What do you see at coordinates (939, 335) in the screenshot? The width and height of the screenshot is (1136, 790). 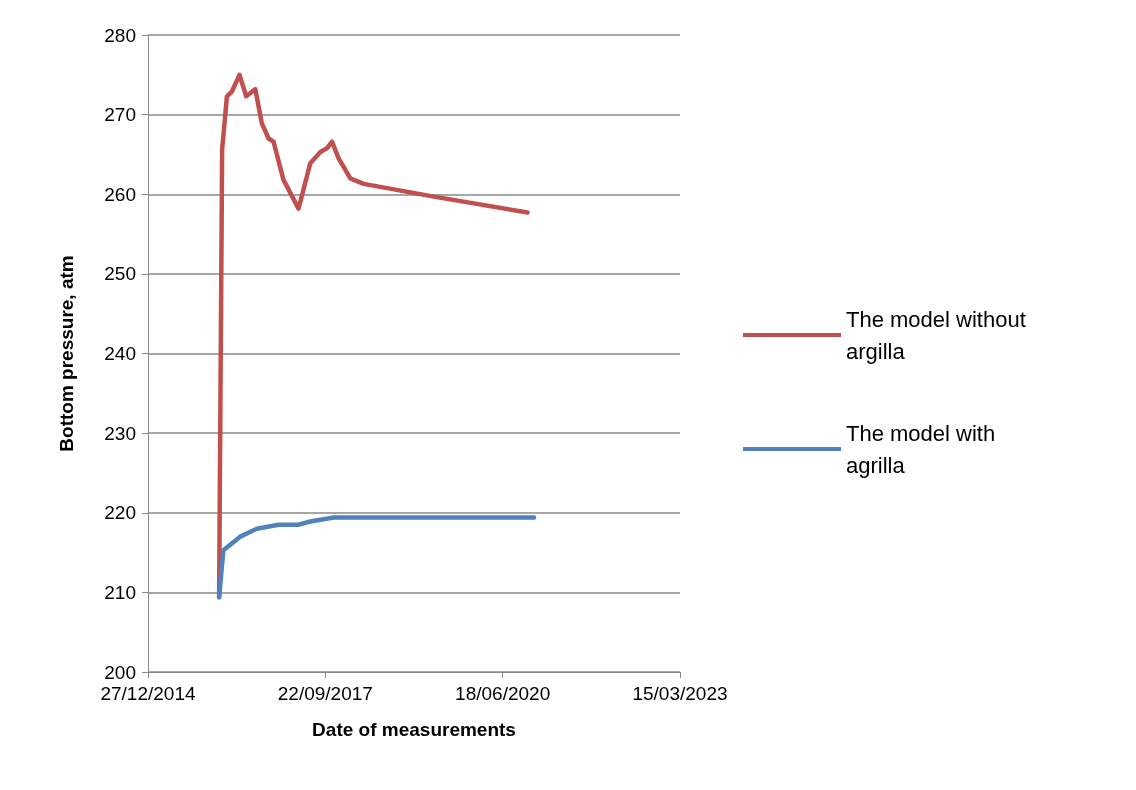 I see `legend-label: The model without argilla` at bounding box center [939, 335].